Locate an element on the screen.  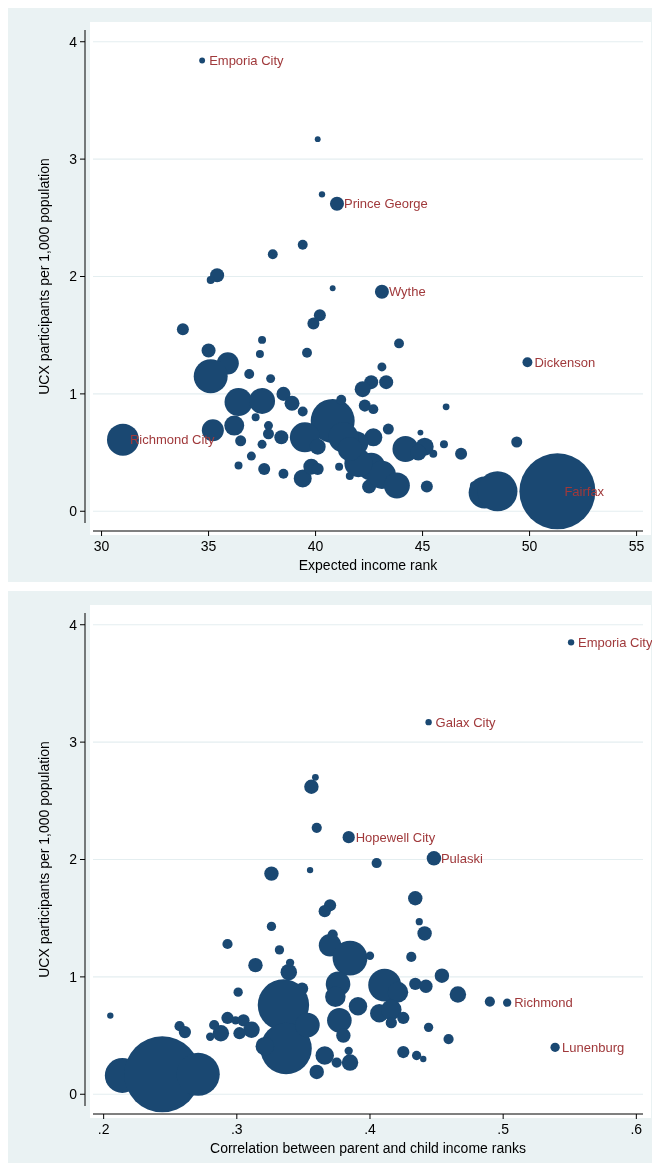
x-tick-label: .2 is located at coordinates (103, 1129).